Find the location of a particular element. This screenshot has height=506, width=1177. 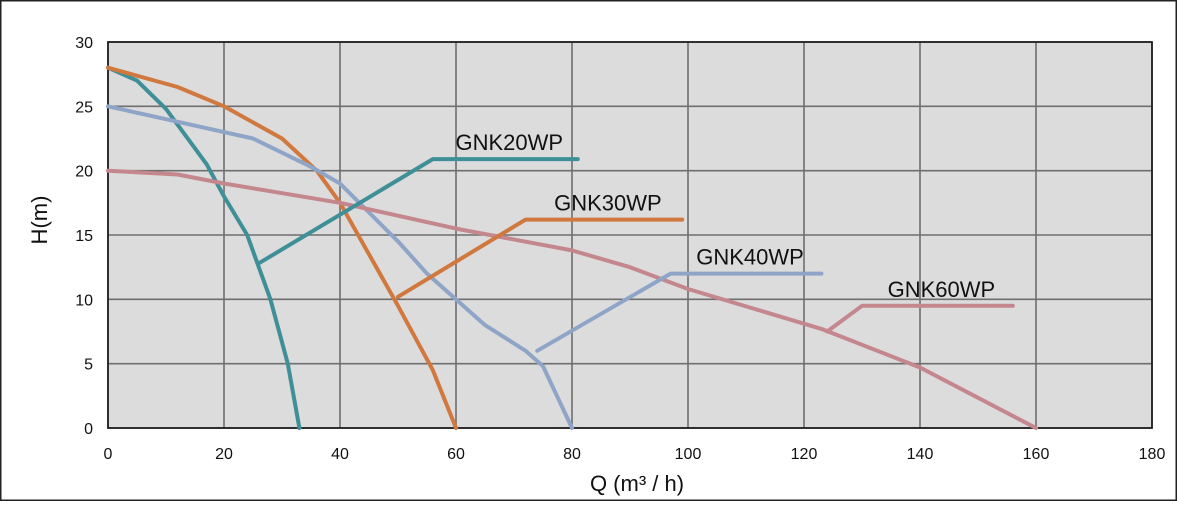

y-tick-label: 25 is located at coordinates (84, 107).